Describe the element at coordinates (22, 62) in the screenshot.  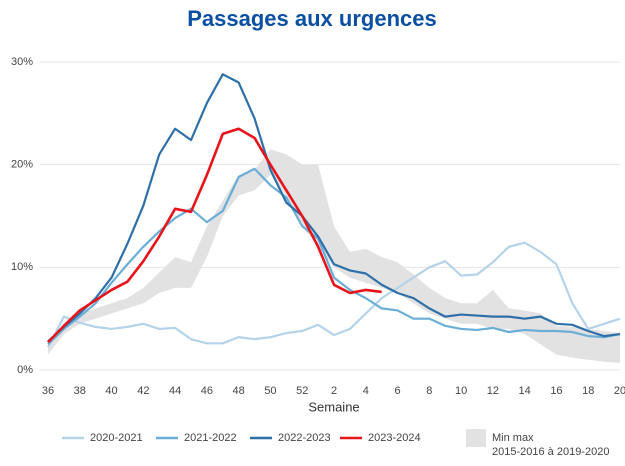
I see `y-tick-label: 30%` at that location.